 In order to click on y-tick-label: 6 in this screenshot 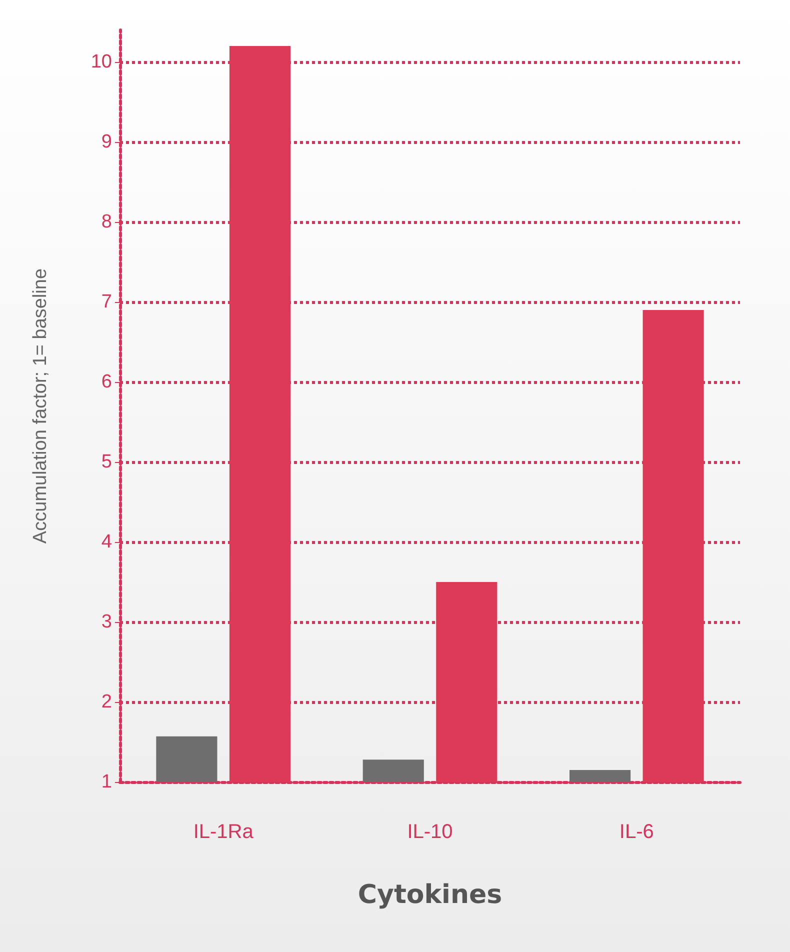, I will do `click(106, 382)`.